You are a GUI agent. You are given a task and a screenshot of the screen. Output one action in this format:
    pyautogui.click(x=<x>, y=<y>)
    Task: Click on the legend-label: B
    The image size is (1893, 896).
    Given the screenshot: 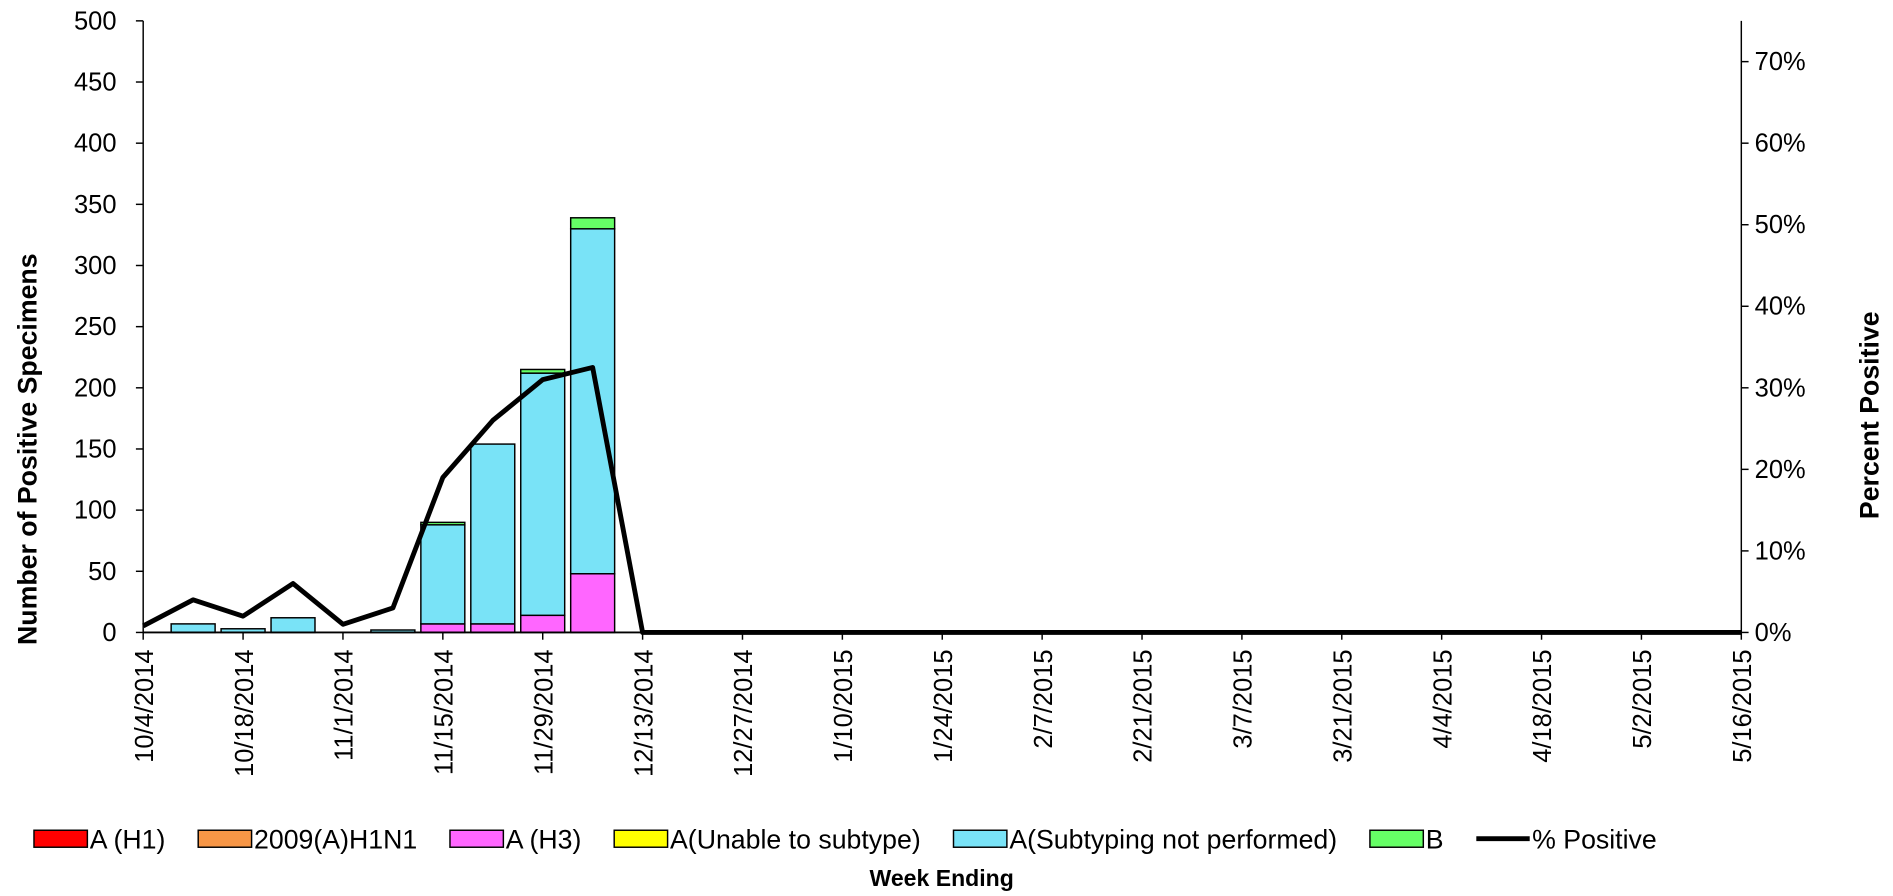 What is the action you would take?
    pyautogui.click(x=1435, y=839)
    